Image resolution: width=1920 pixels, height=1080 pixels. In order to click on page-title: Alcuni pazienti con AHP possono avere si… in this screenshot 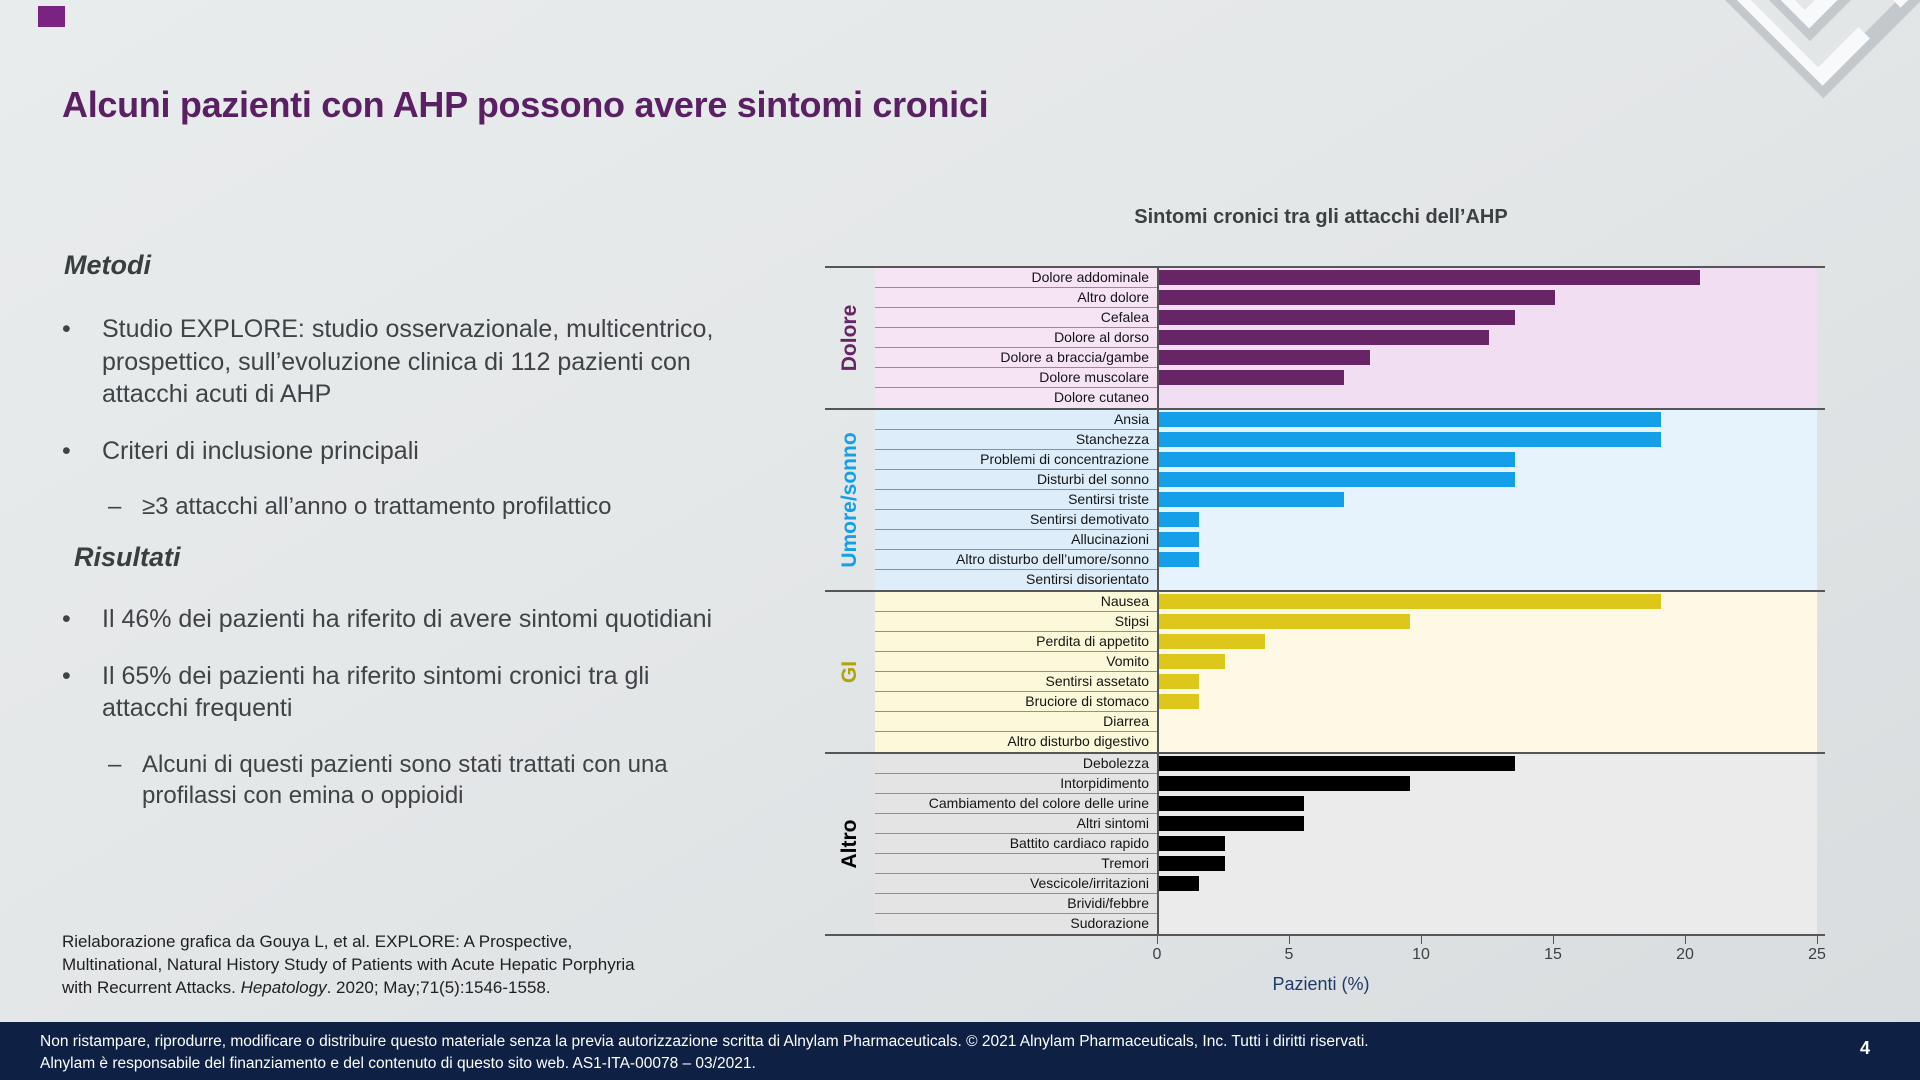, I will do `click(525, 104)`.